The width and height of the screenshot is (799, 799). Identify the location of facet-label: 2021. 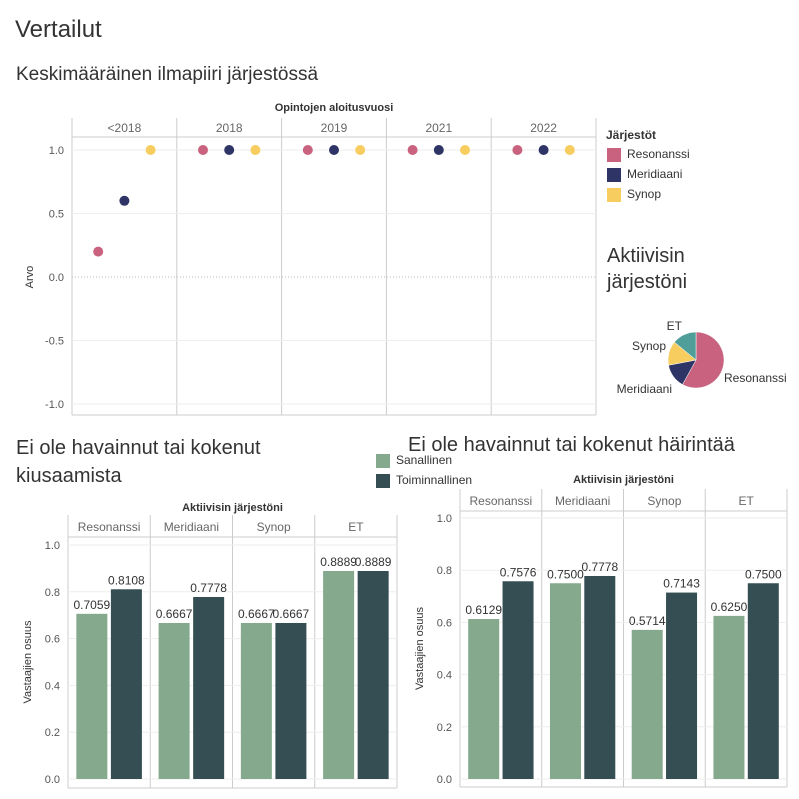
(438, 128).